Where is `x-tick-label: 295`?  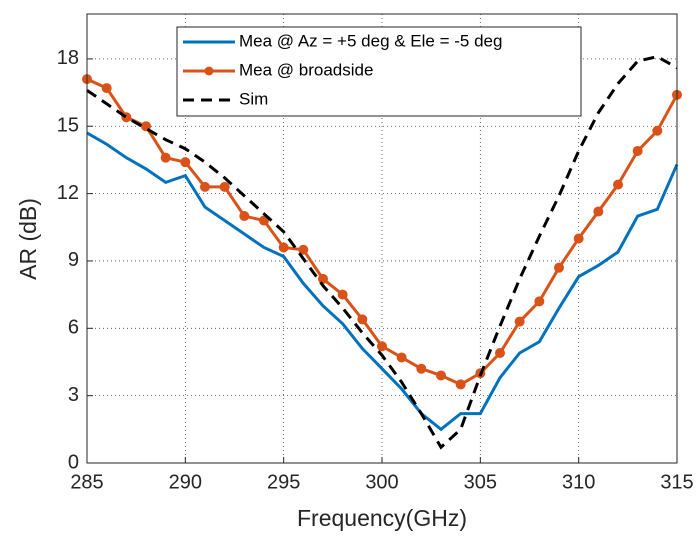
x-tick-label: 295 is located at coordinates (283, 482).